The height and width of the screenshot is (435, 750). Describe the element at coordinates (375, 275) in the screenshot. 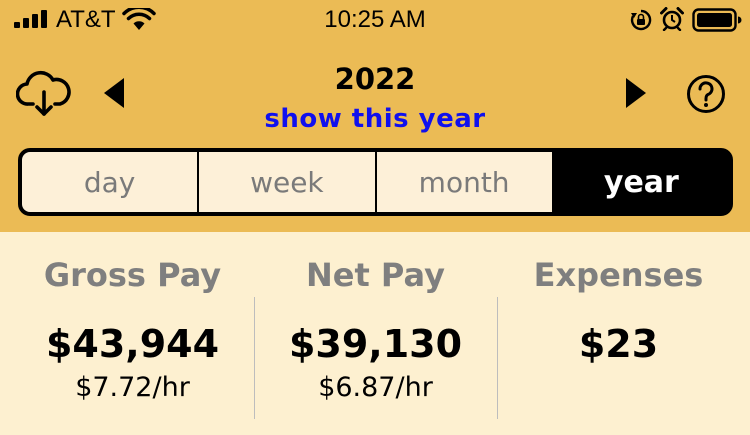

I see `net-pay-title: Net Pay` at that location.